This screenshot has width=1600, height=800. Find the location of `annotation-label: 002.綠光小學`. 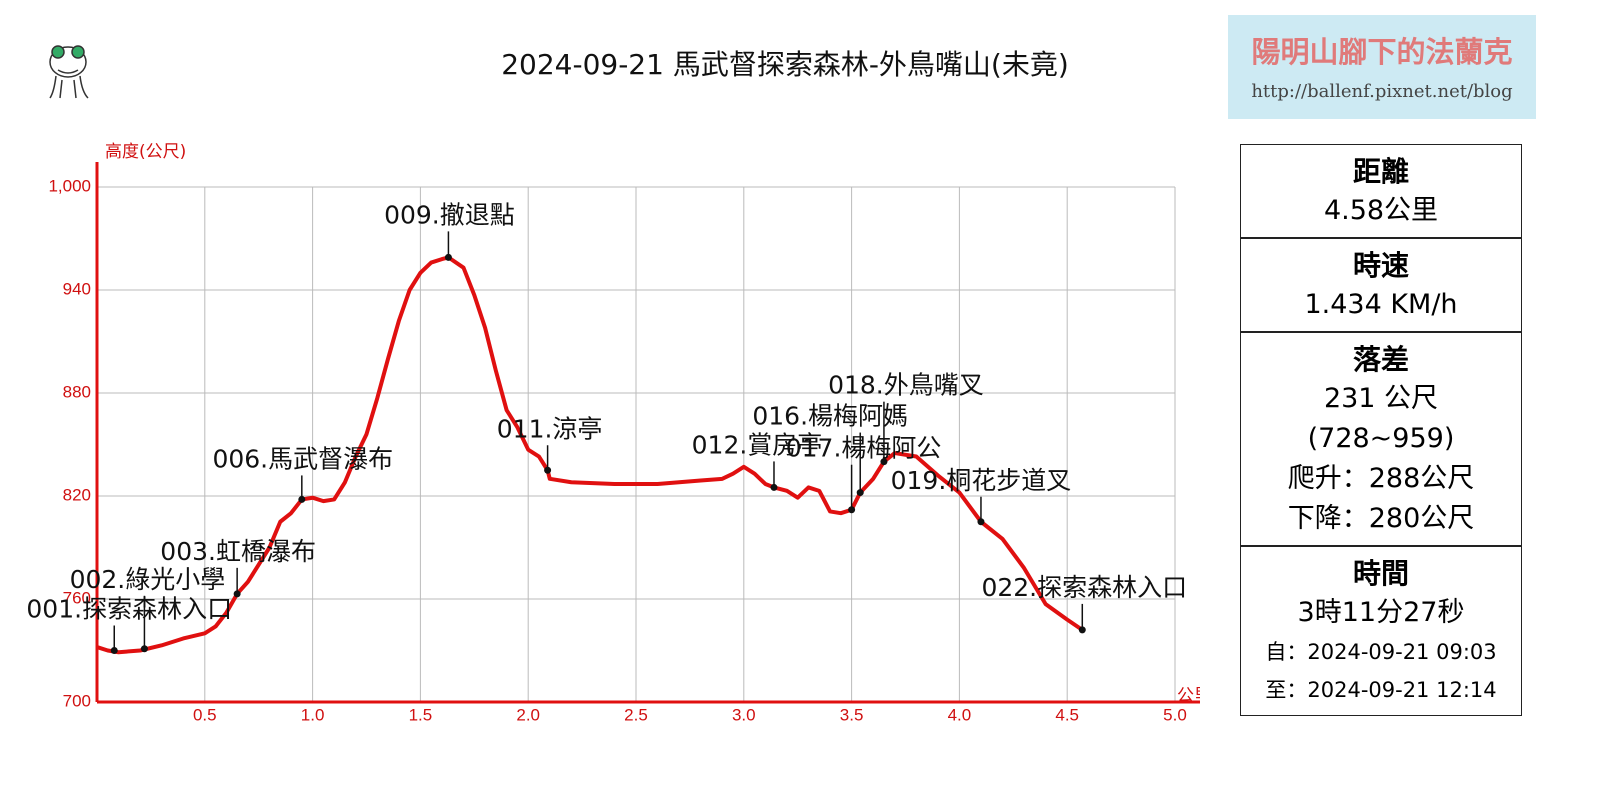

annotation-label: 002.綠光小學 is located at coordinates (148, 579).